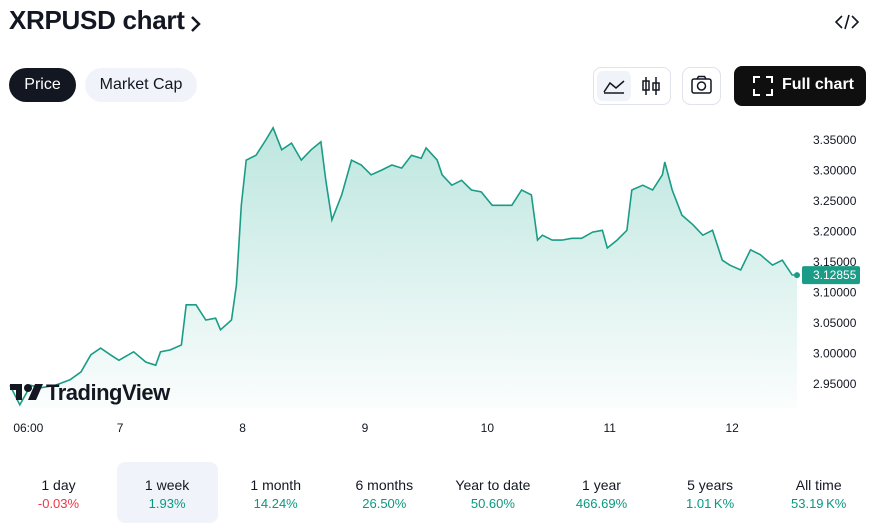  What do you see at coordinates (847, 22) in the screenshot?
I see `embed-icon` at bounding box center [847, 22].